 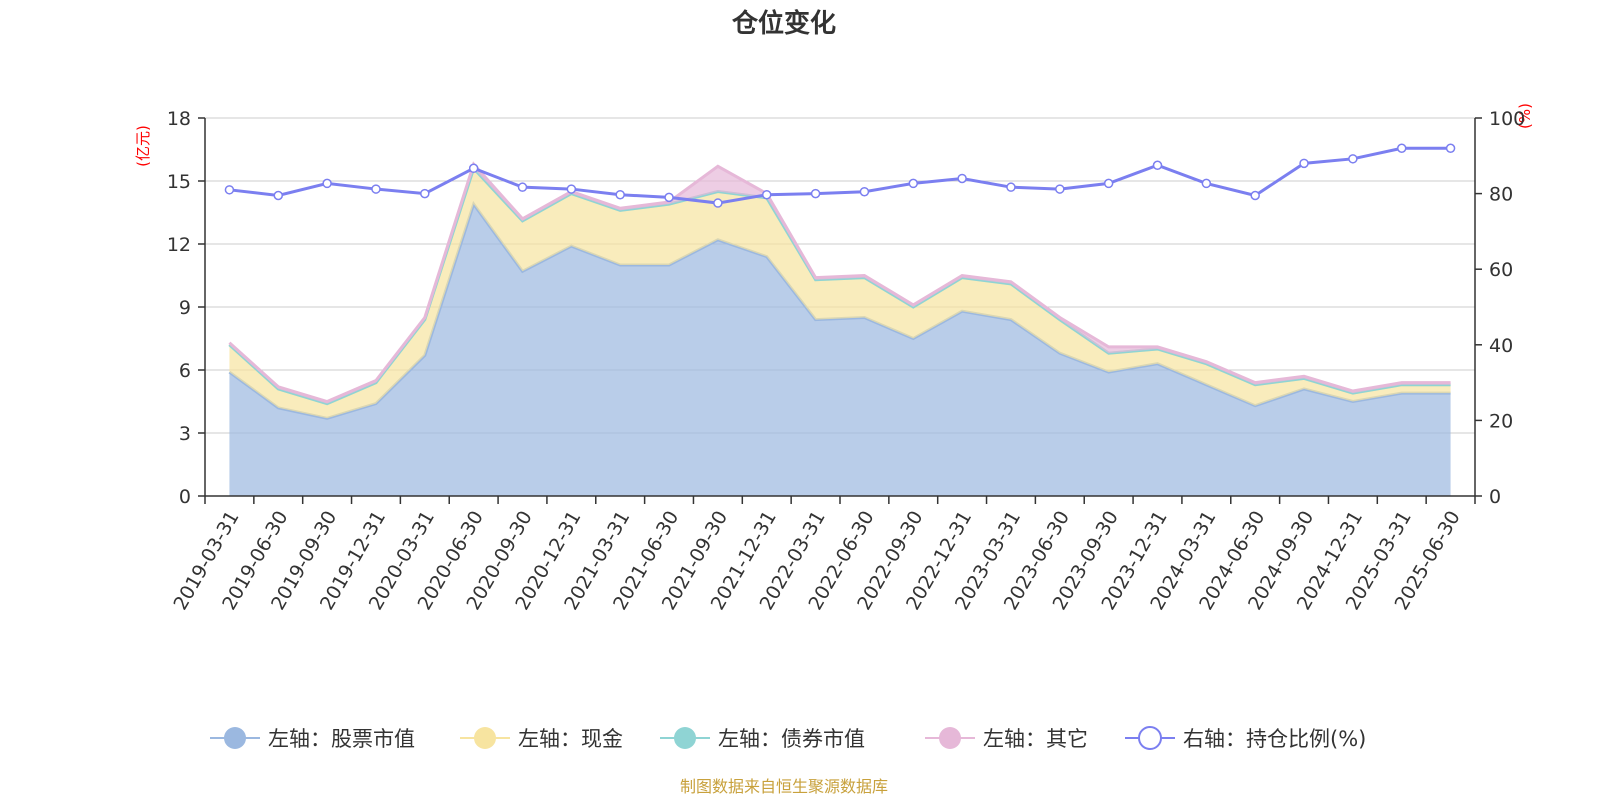 I want to click on left-tick-label: 9, so click(x=185, y=308).